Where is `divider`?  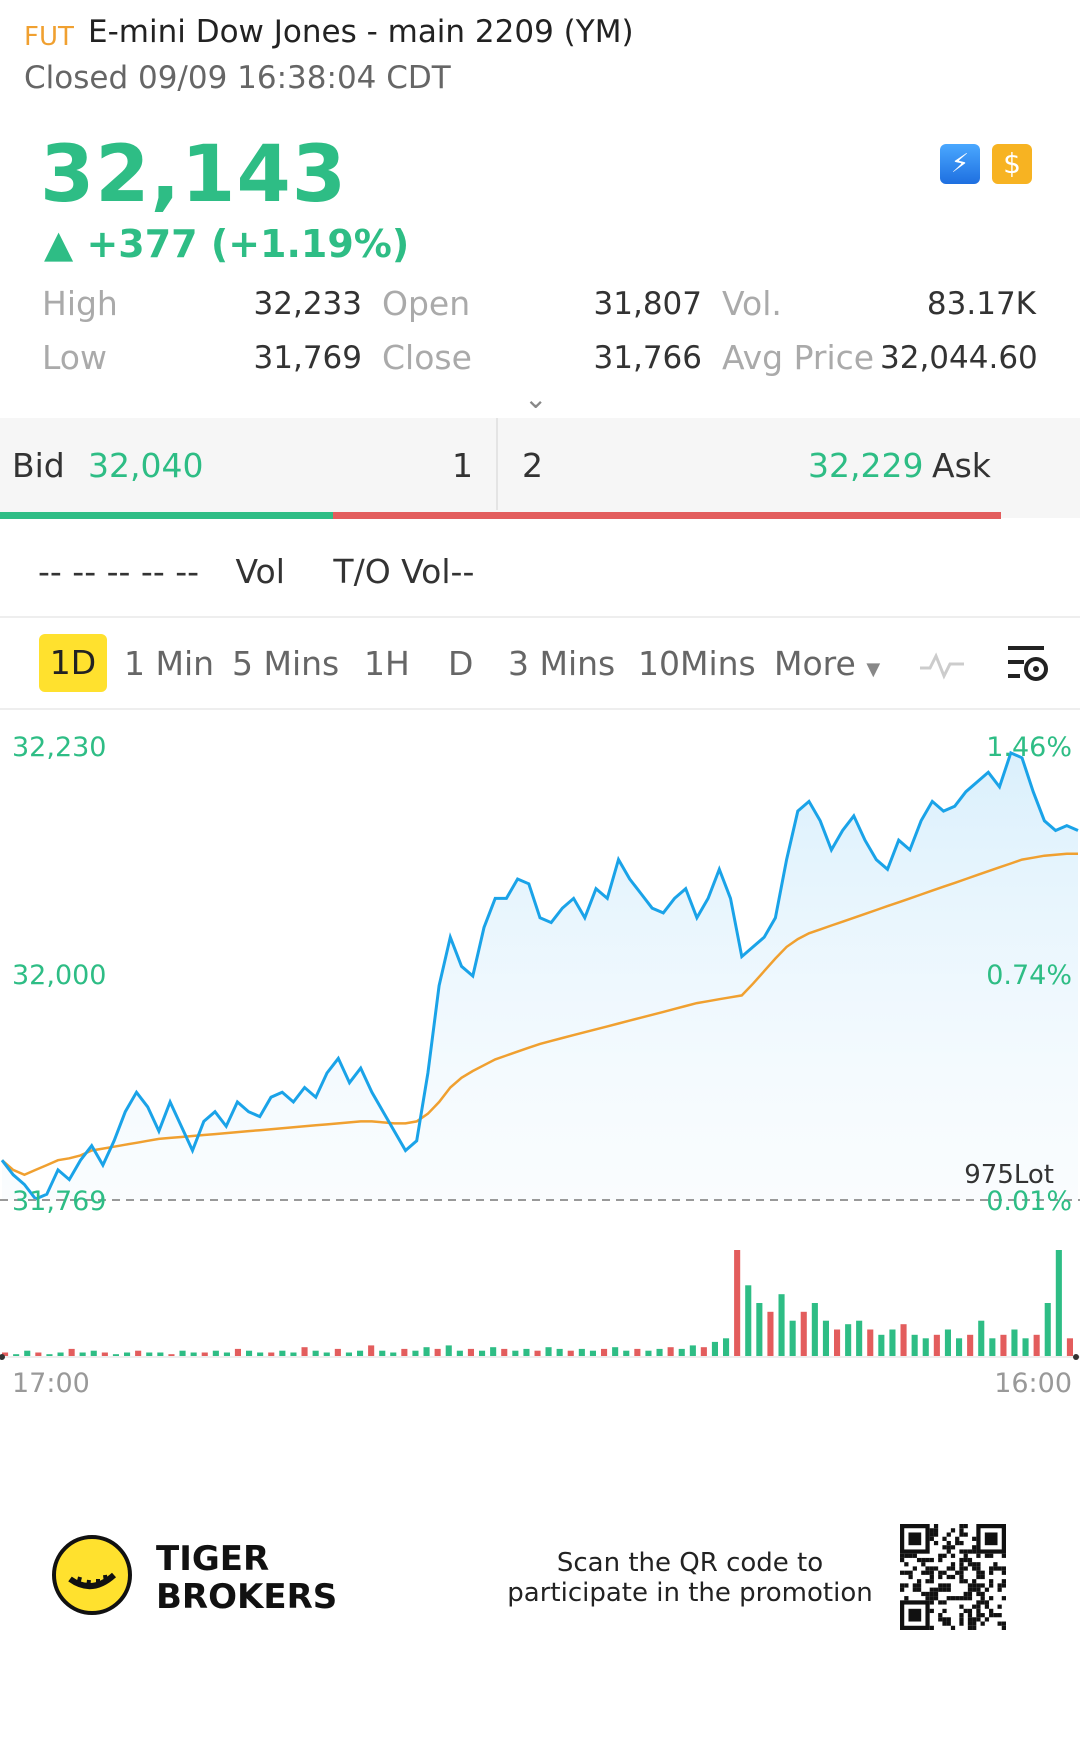
divider is located at coordinates (540, 709).